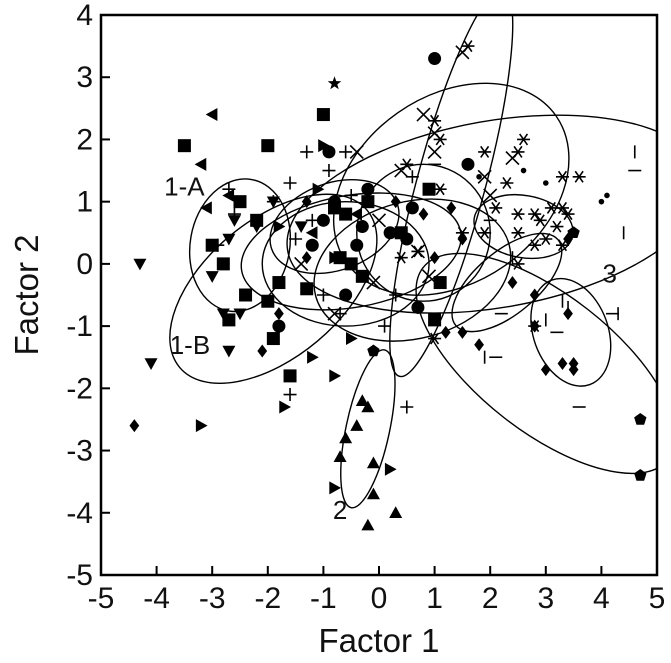 The image size is (671, 663). Describe the element at coordinates (373, 462) in the screenshot. I see `triangle-up-point` at that location.